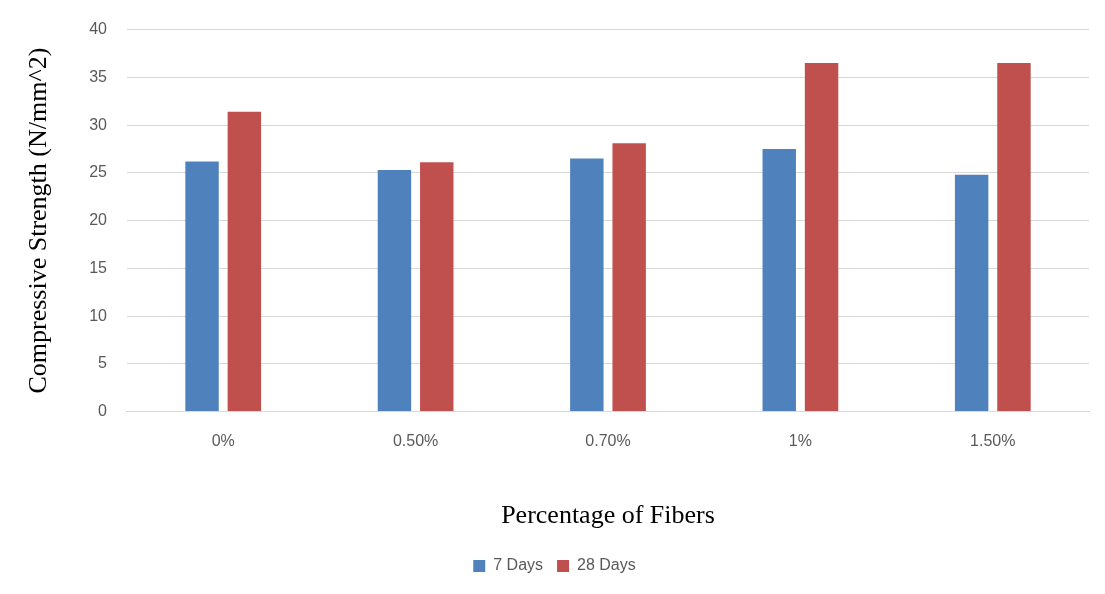 This screenshot has height=594, width=1105. Describe the element at coordinates (993, 440) in the screenshot. I see `x-tick-label: 1.50%` at that location.